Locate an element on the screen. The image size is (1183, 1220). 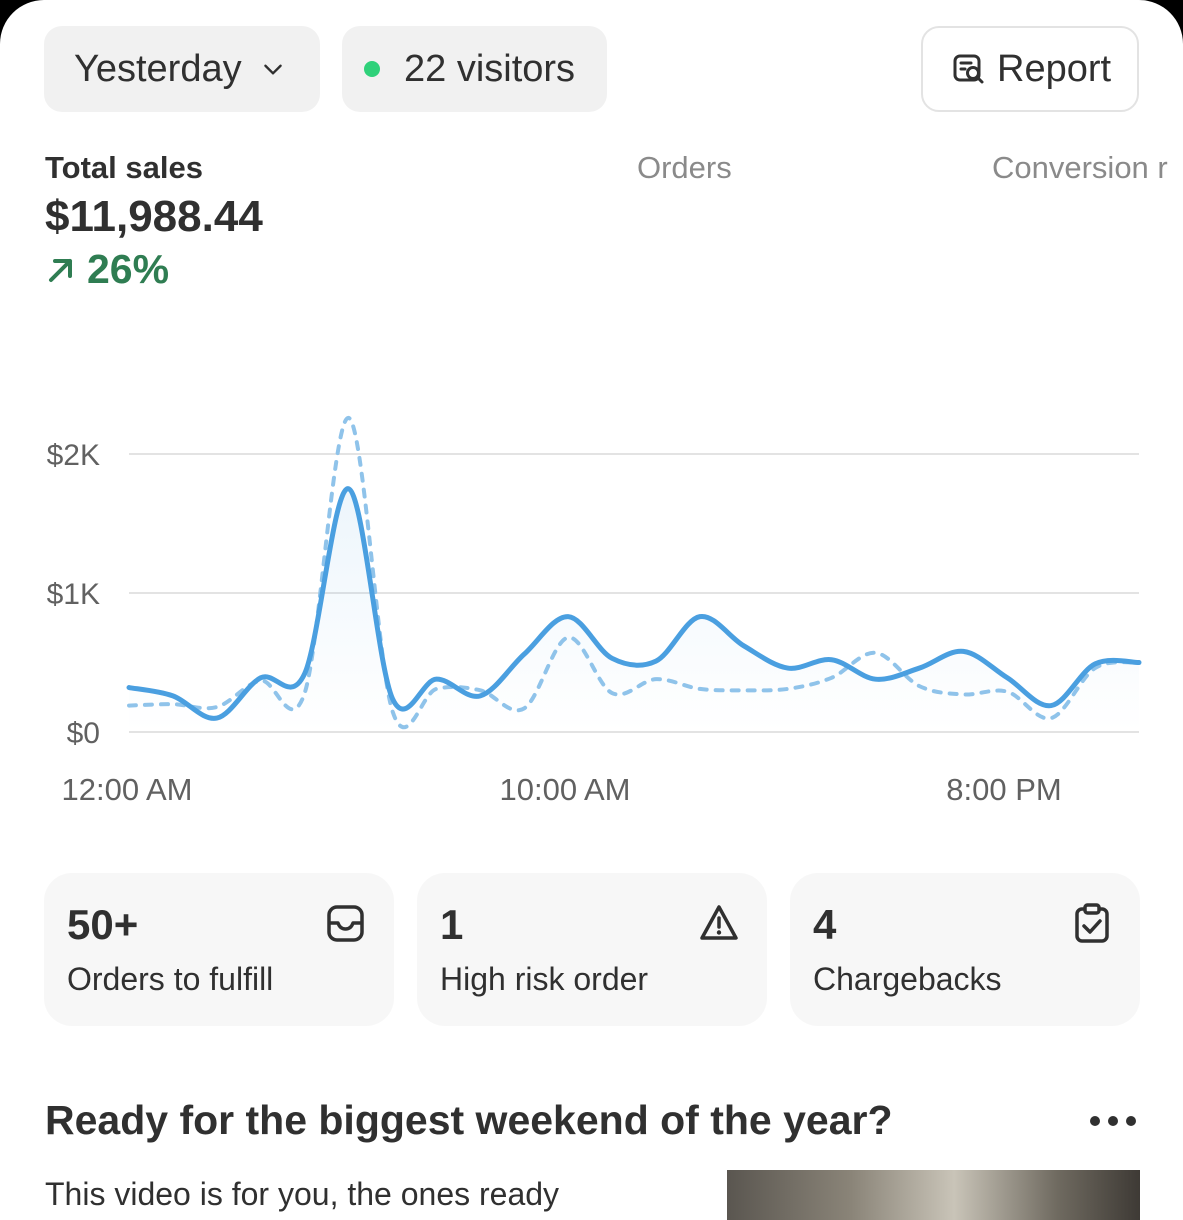
x-tick-label: 10:00 AM is located at coordinates (565, 789).